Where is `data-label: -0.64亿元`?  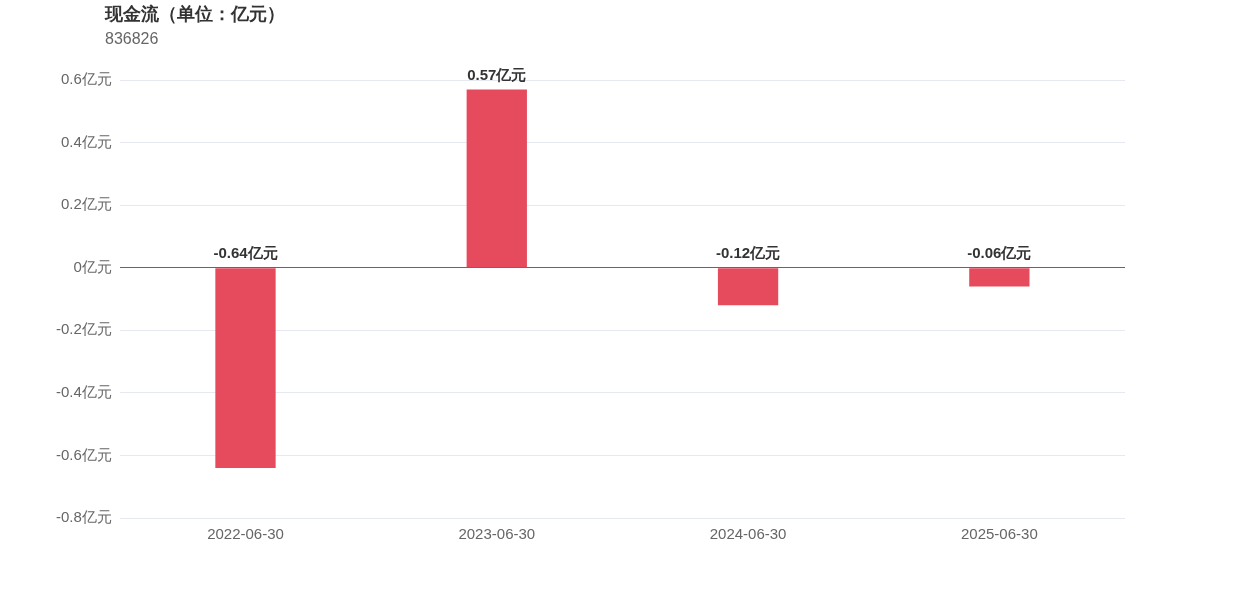
data-label: -0.64亿元 is located at coordinates (245, 253).